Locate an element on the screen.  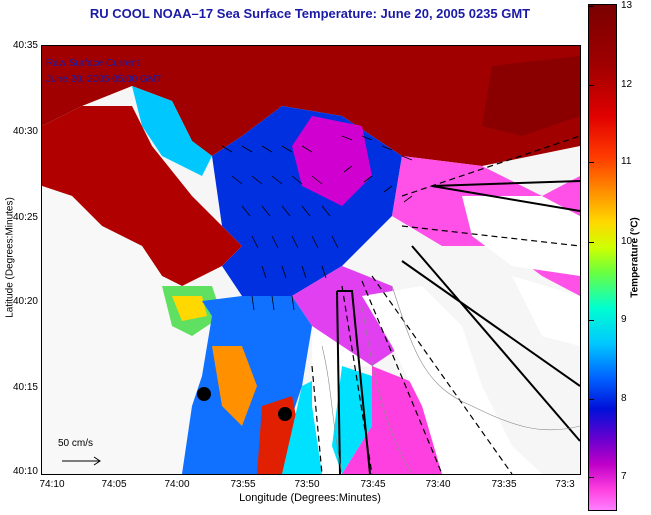
scale-label: 50 cm/s is located at coordinates (76, 443).